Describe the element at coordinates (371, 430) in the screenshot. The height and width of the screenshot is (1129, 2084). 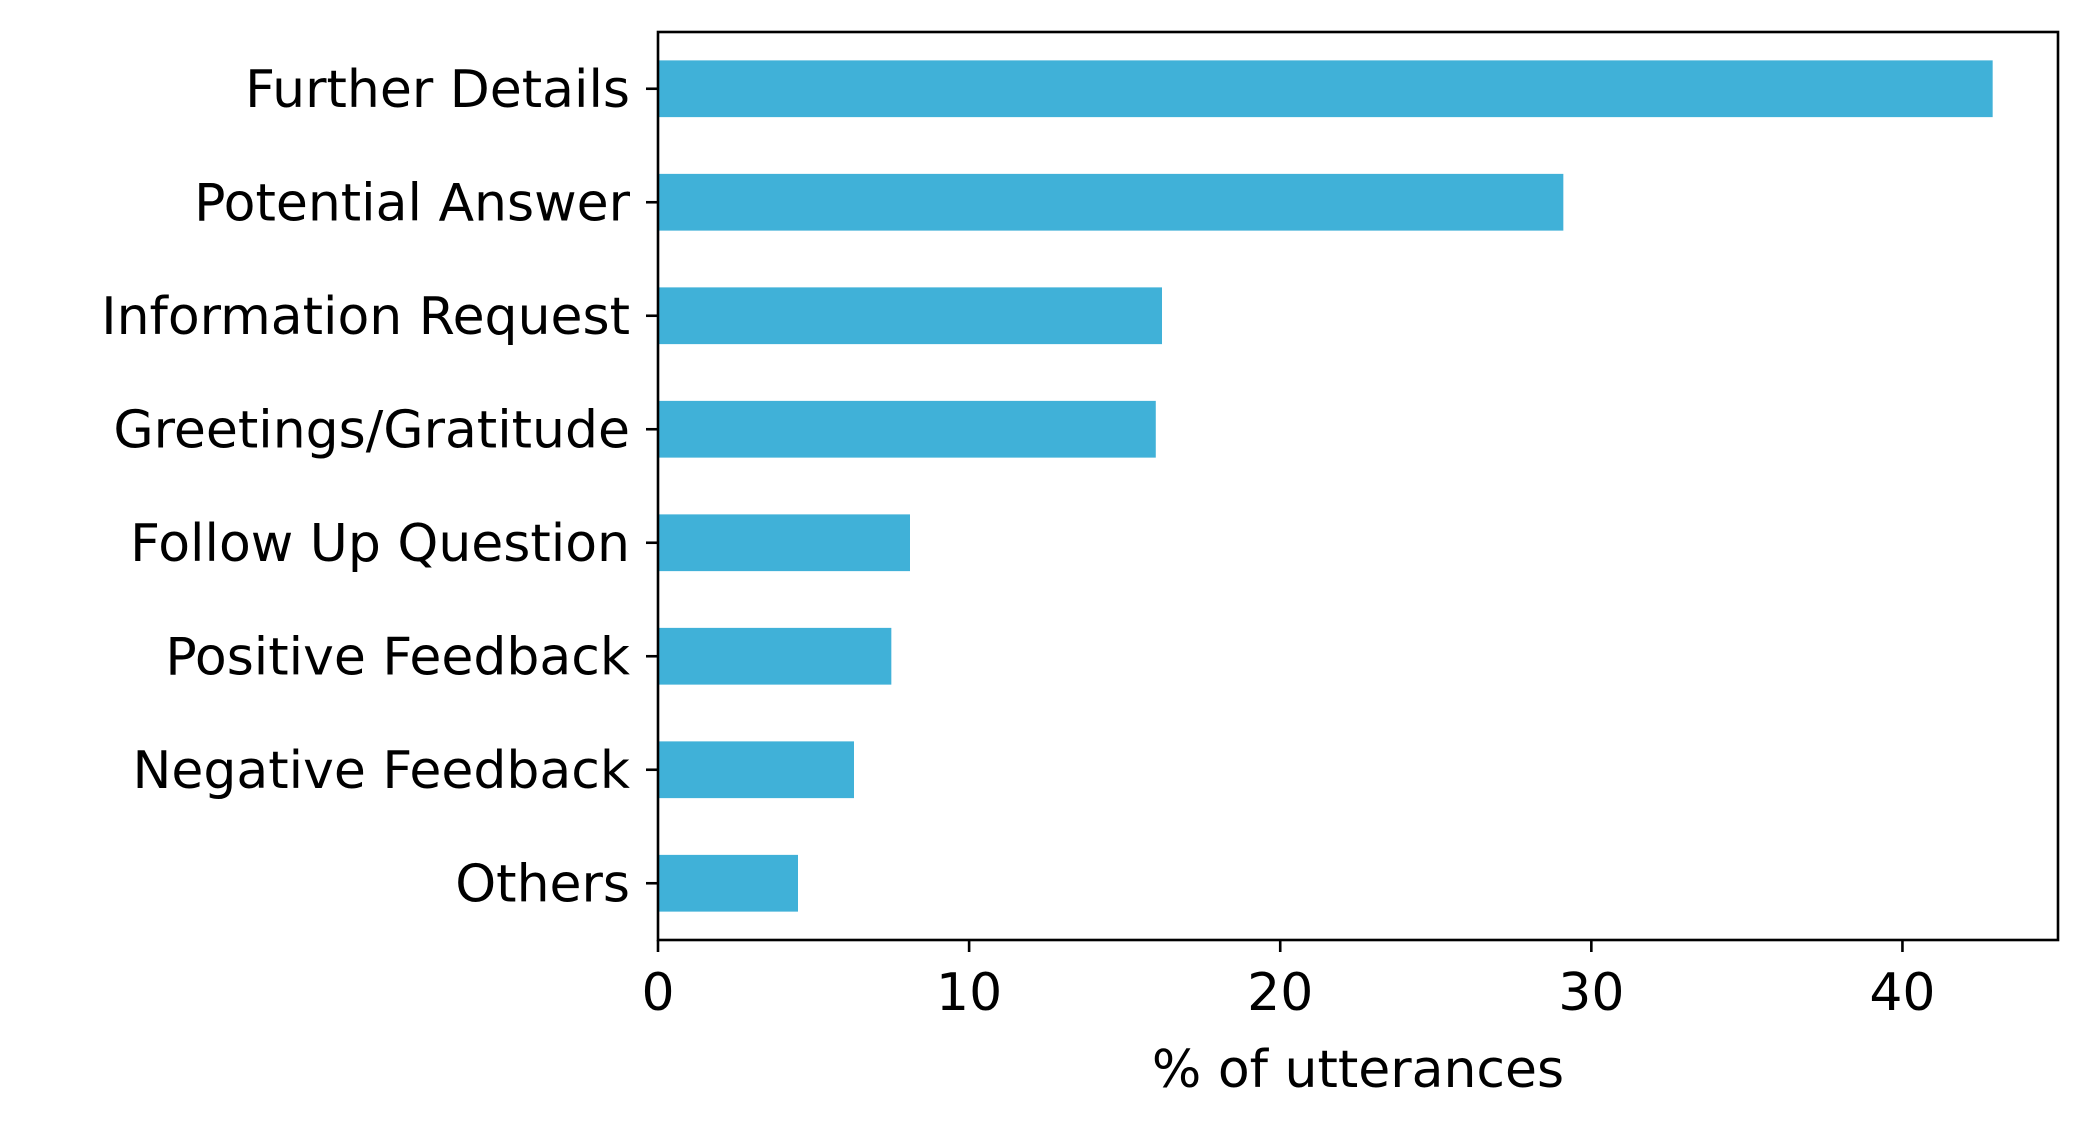
I see `y-tick-label: Greetings/Gratitude` at that location.